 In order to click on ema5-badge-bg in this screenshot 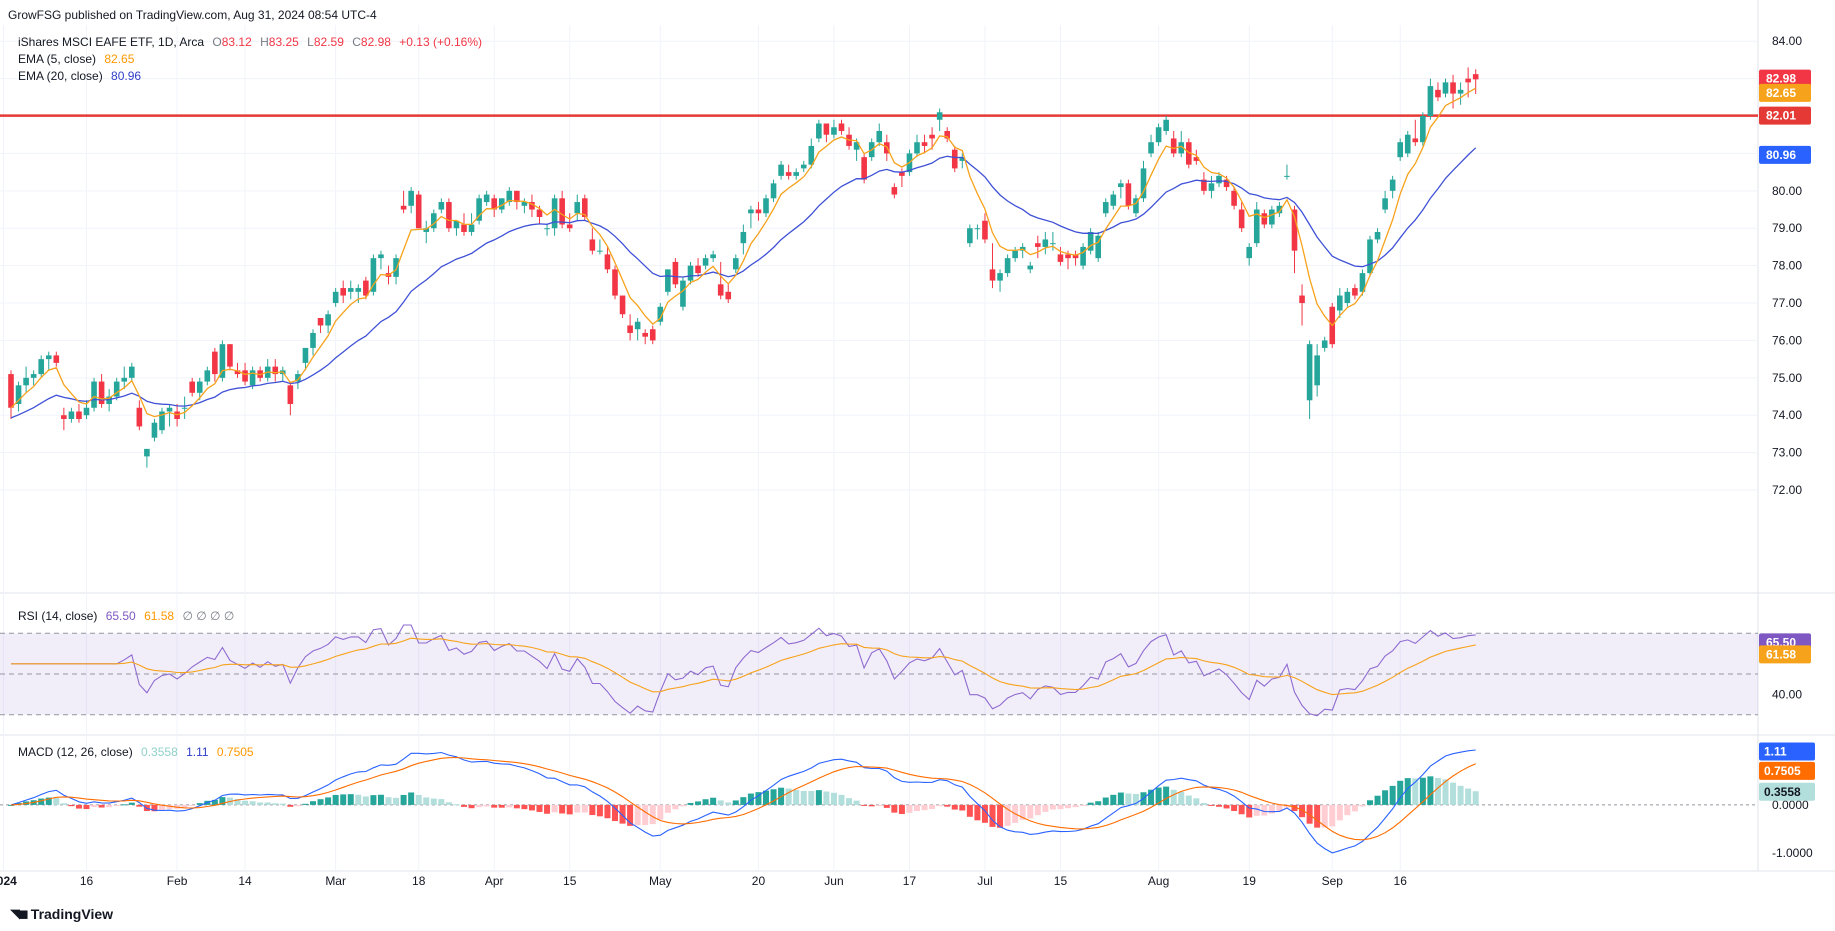, I will do `click(1785, 92)`.